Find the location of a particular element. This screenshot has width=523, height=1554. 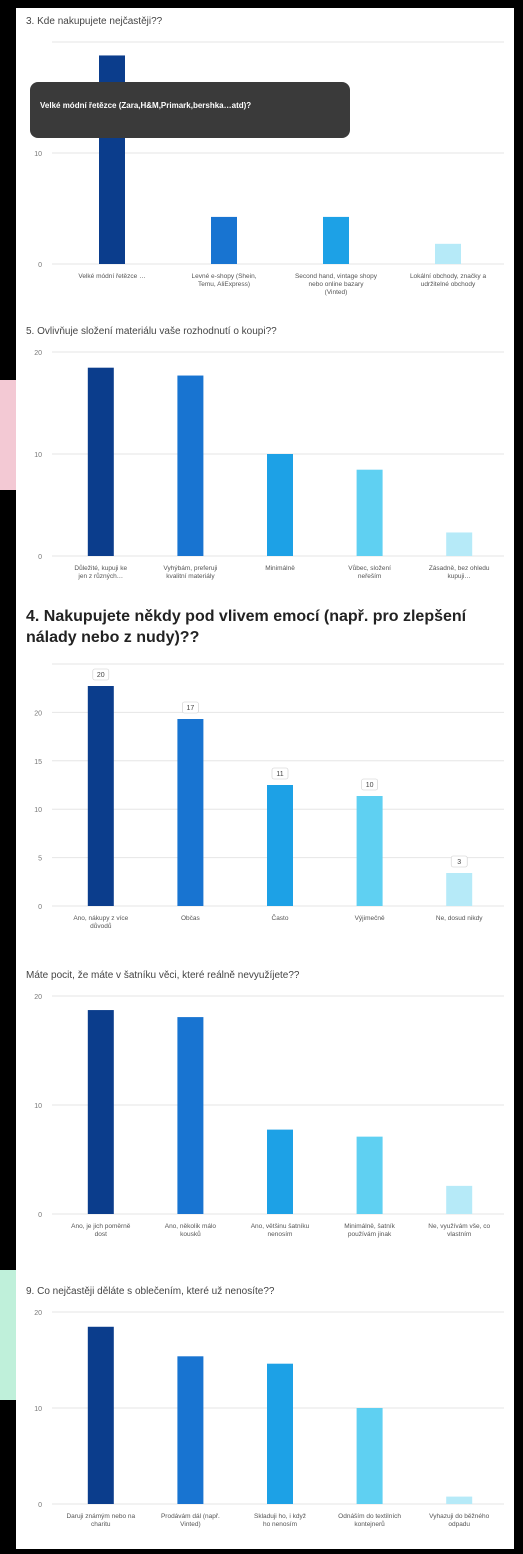

x-category-label: Daruji známým nebo na charitu is located at coordinates (100, 1520).